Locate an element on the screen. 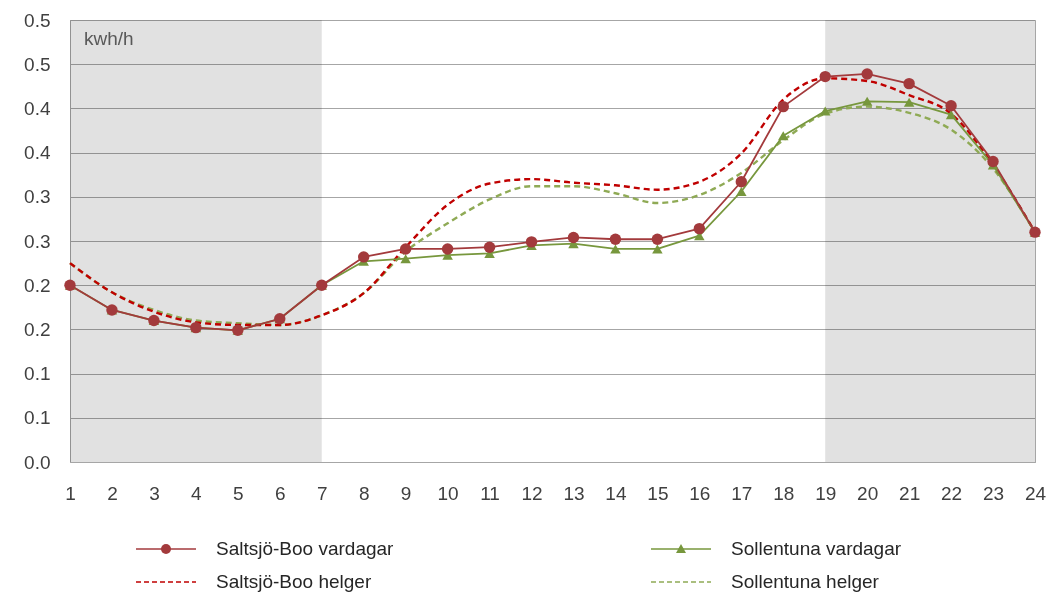  x-tick-label: 11 is located at coordinates (490, 493).